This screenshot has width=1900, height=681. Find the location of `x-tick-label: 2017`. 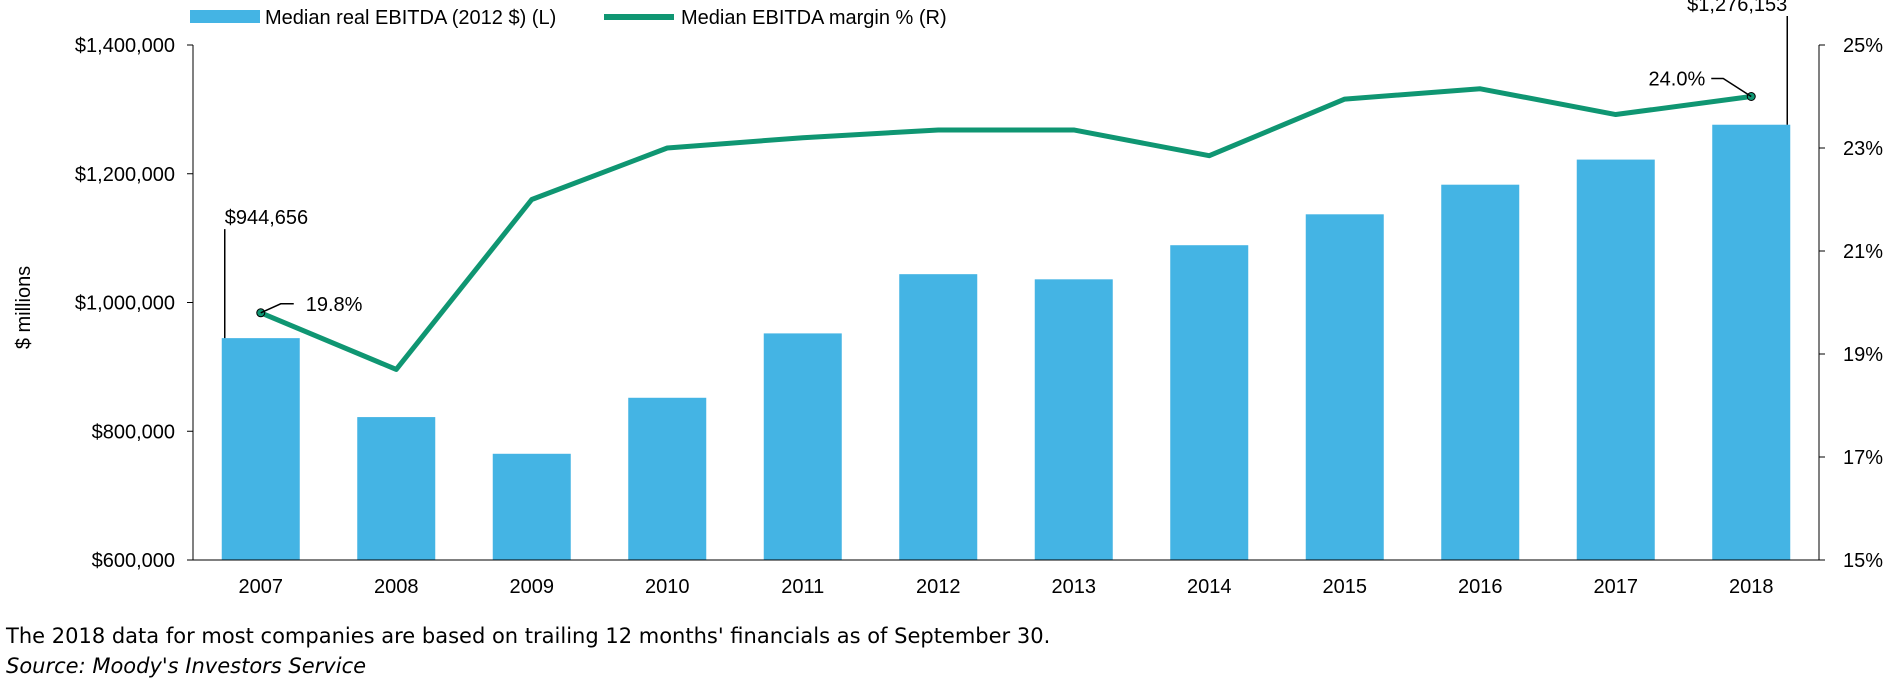

x-tick-label: 2017 is located at coordinates (1616, 587).